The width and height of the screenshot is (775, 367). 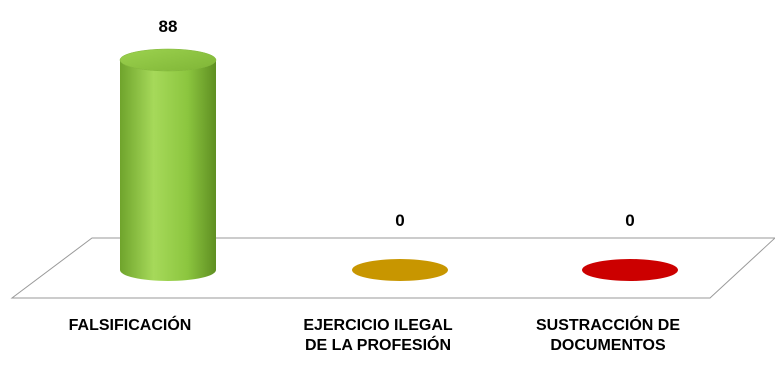 What do you see at coordinates (378, 344) in the screenshot?
I see `category-label-line: DE LA PROFESIÓN` at bounding box center [378, 344].